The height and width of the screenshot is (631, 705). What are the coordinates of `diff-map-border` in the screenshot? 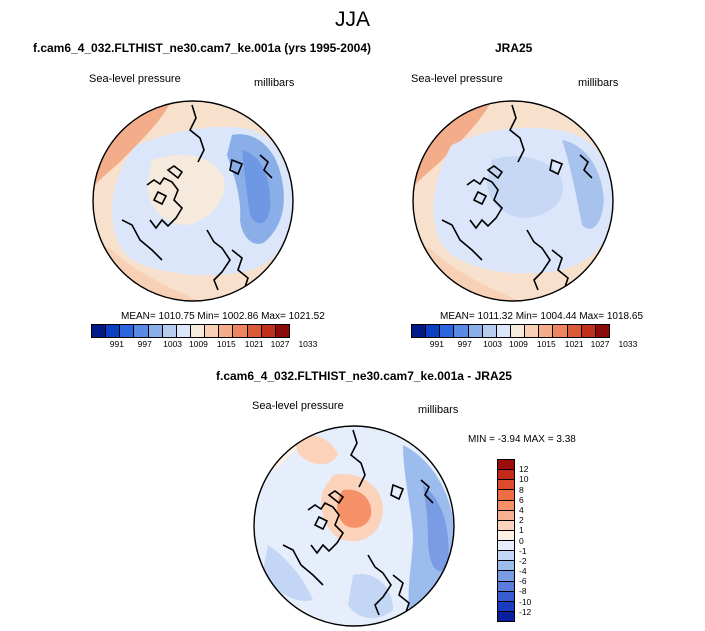 It's located at (354, 526).